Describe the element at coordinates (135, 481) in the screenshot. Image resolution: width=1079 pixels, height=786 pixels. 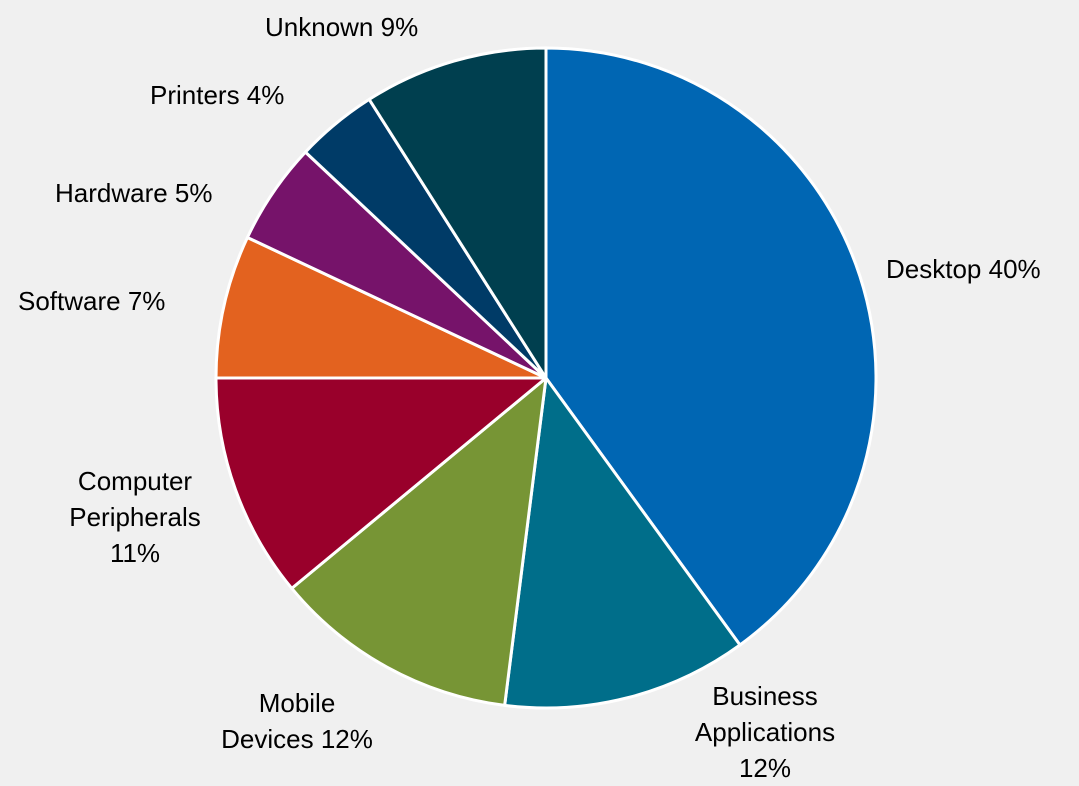
I see `slice-label-line: Computer` at that location.